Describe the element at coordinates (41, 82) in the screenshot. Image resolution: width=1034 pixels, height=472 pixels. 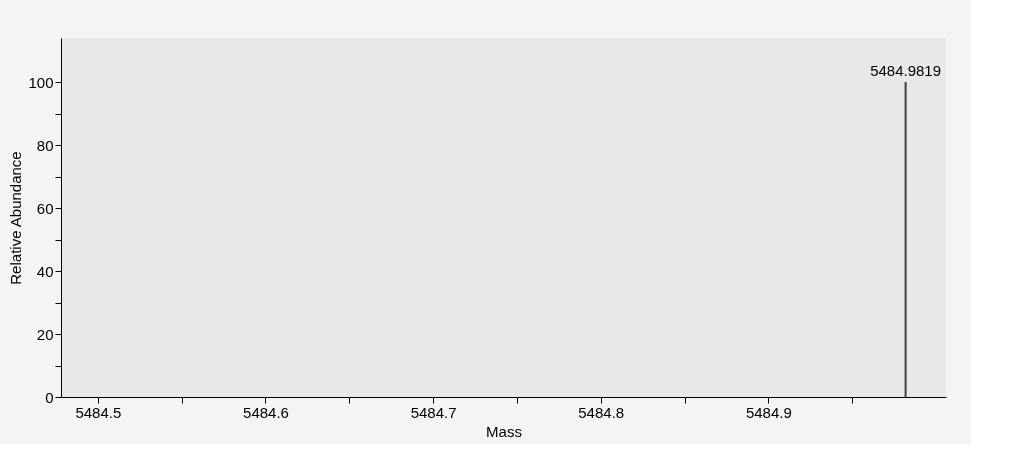
I see `y-tick-label: 100` at that location.